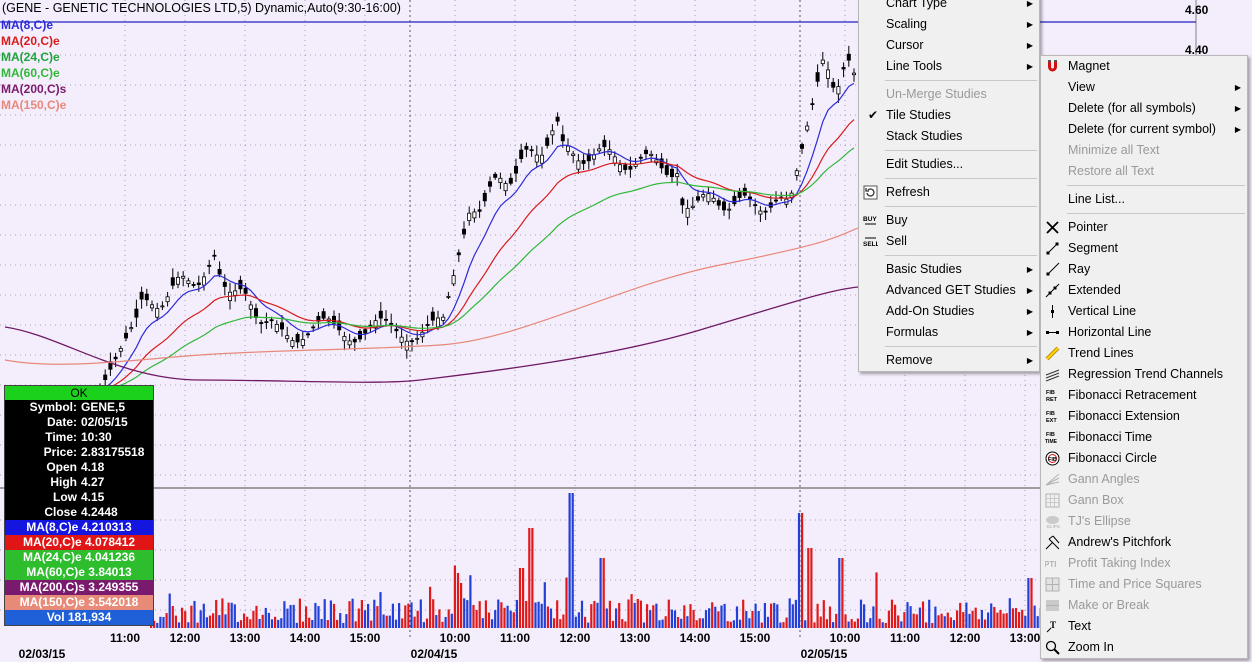 Image resolution: width=1252 pixels, height=662 pixels. I want to click on menu-item-basic-studies: Basic Studies ▶, so click(949, 269).